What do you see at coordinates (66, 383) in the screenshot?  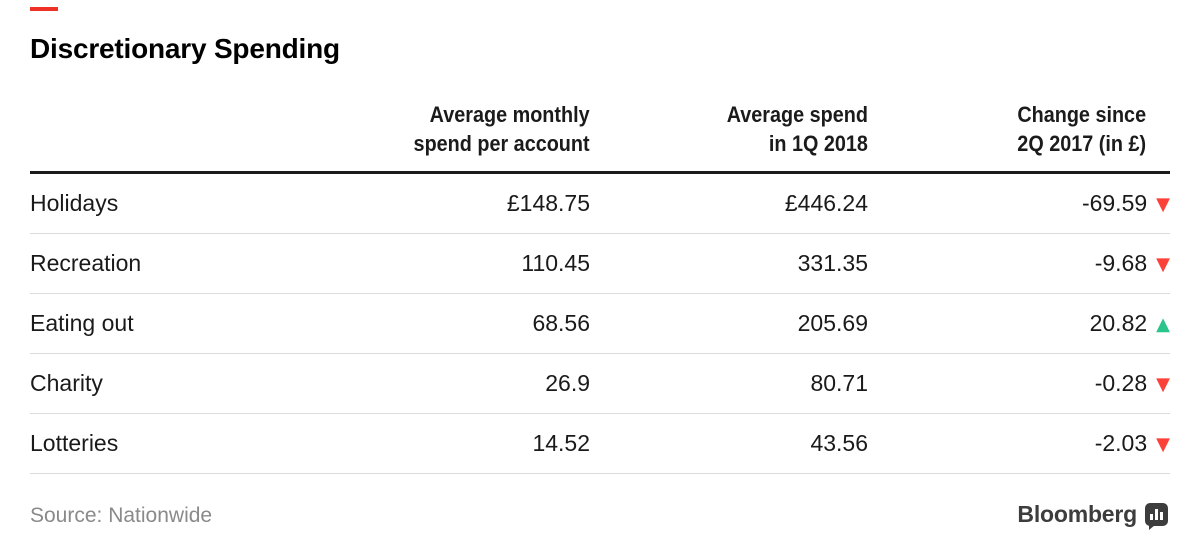 I see `row-label: Charity` at bounding box center [66, 383].